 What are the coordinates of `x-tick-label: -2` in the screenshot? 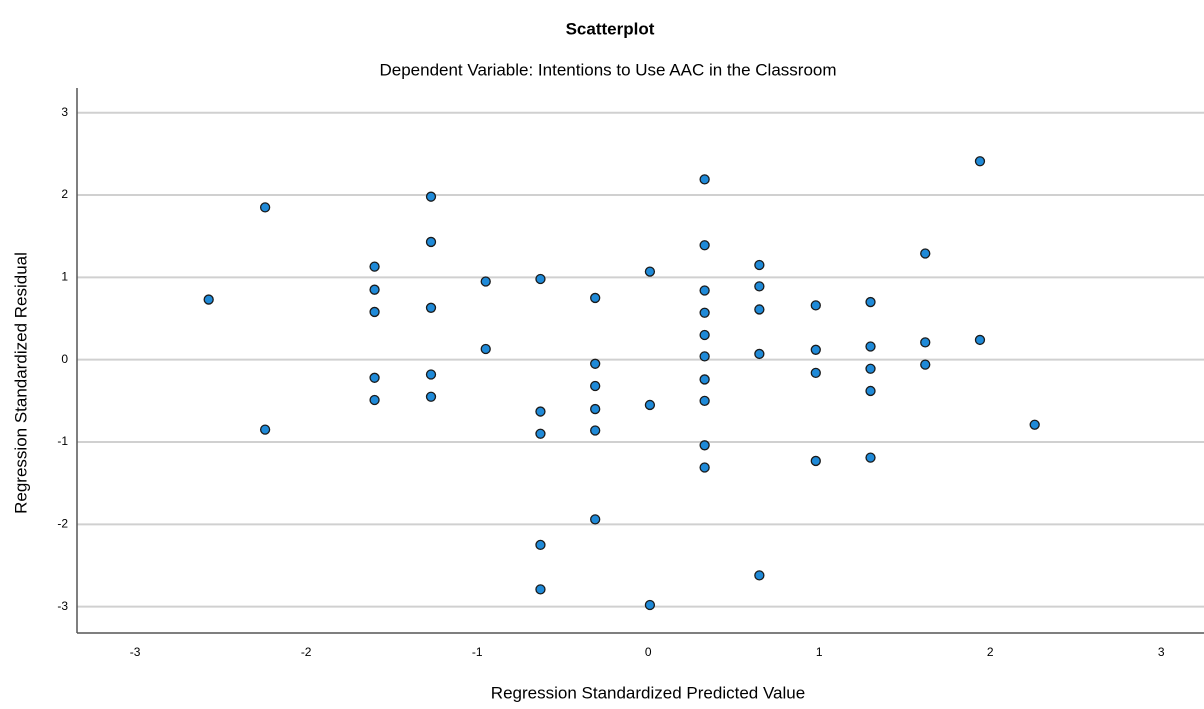 It's located at (306, 652).